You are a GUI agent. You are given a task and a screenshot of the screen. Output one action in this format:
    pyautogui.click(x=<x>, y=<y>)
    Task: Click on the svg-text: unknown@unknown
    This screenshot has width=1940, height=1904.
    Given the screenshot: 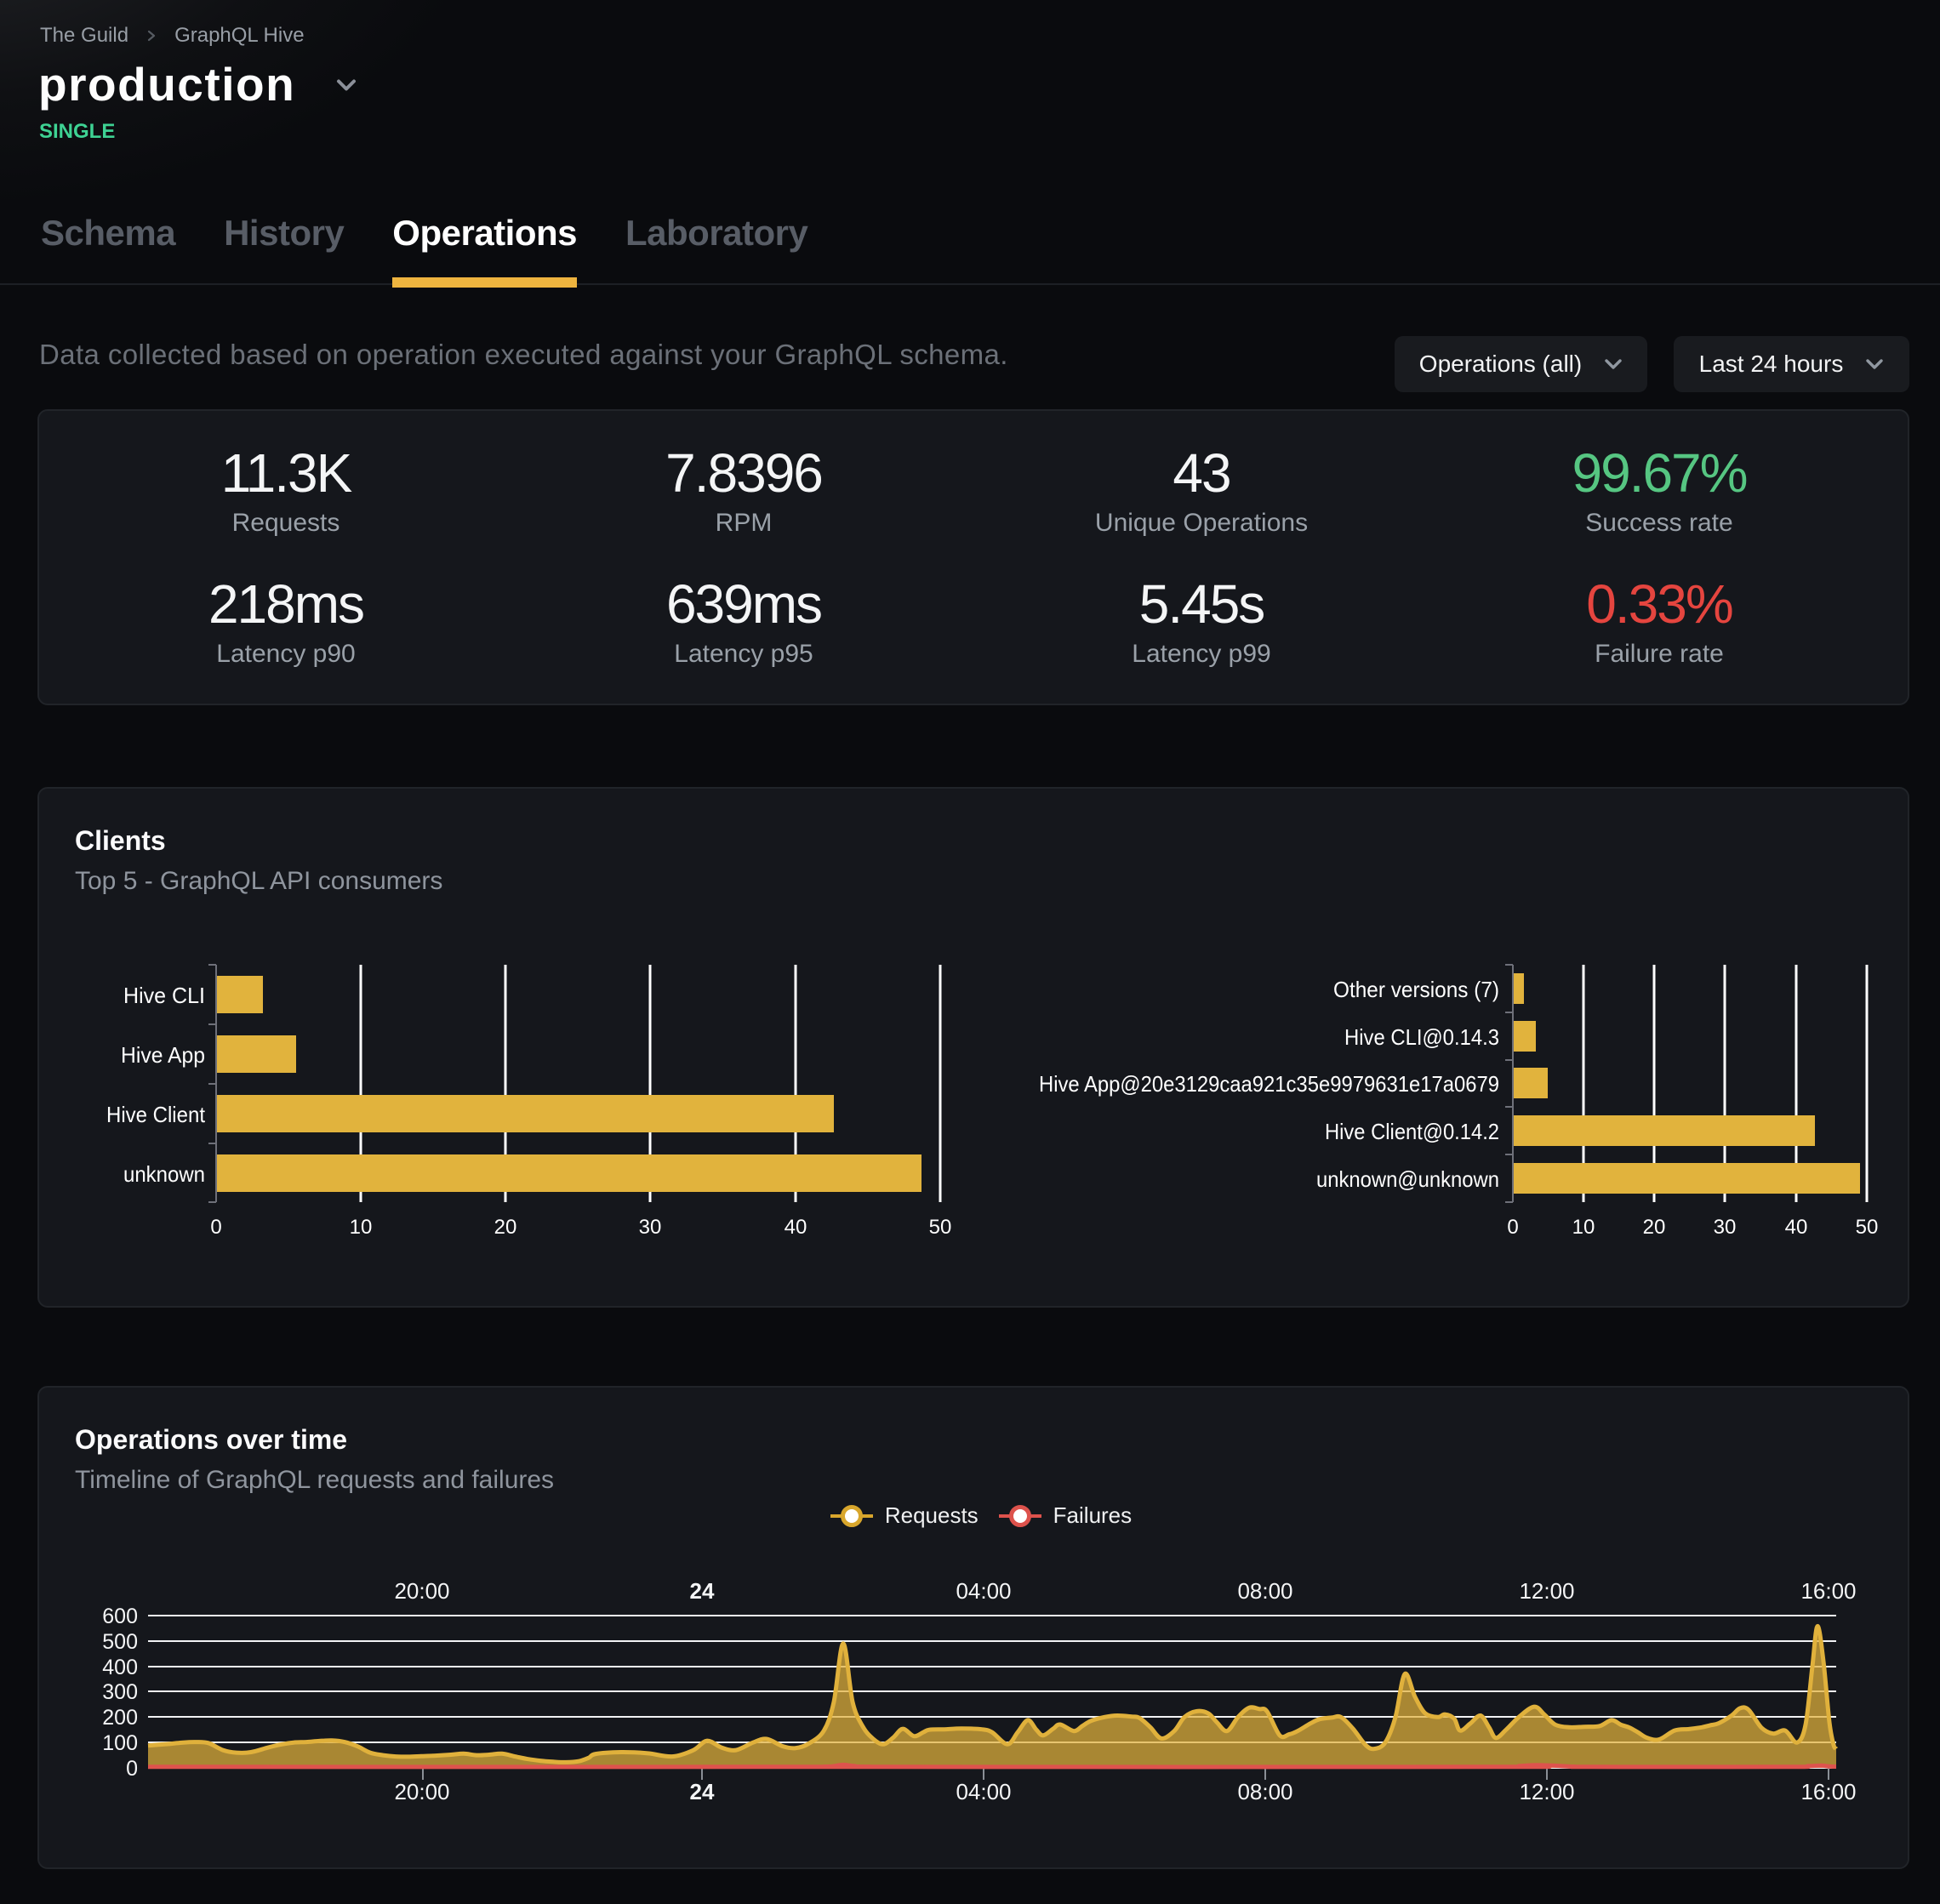 What is the action you would take?
    pyautogui.click(x=1408, y=1179)
    